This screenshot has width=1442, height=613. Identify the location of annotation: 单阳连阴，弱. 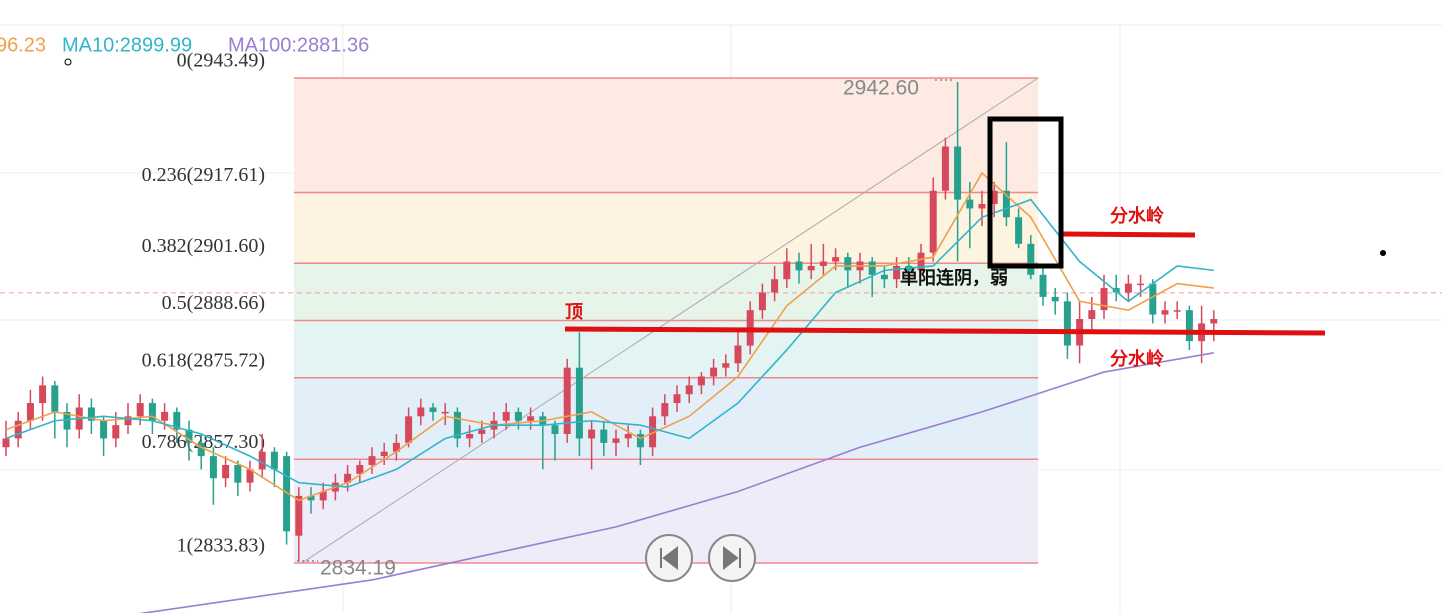
(954, 277).